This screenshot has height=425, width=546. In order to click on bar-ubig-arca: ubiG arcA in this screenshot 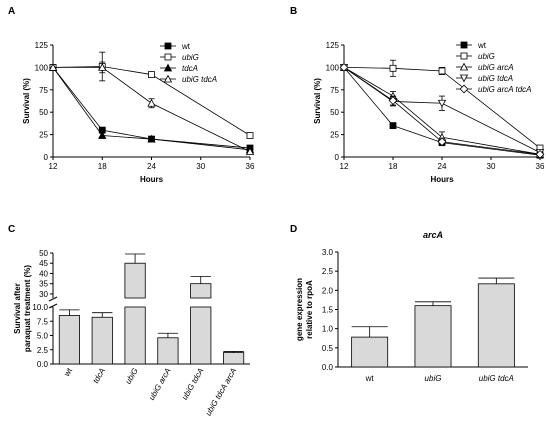, I will do `click(163, 367)`.